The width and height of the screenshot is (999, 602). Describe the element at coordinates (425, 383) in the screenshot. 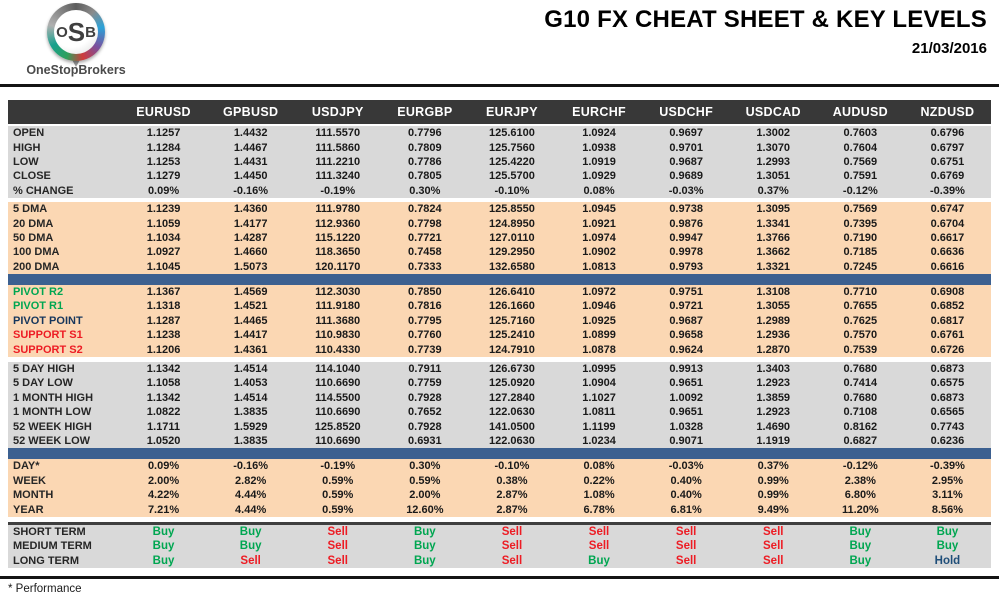

I see `table-cell: 0.7759` at that location.